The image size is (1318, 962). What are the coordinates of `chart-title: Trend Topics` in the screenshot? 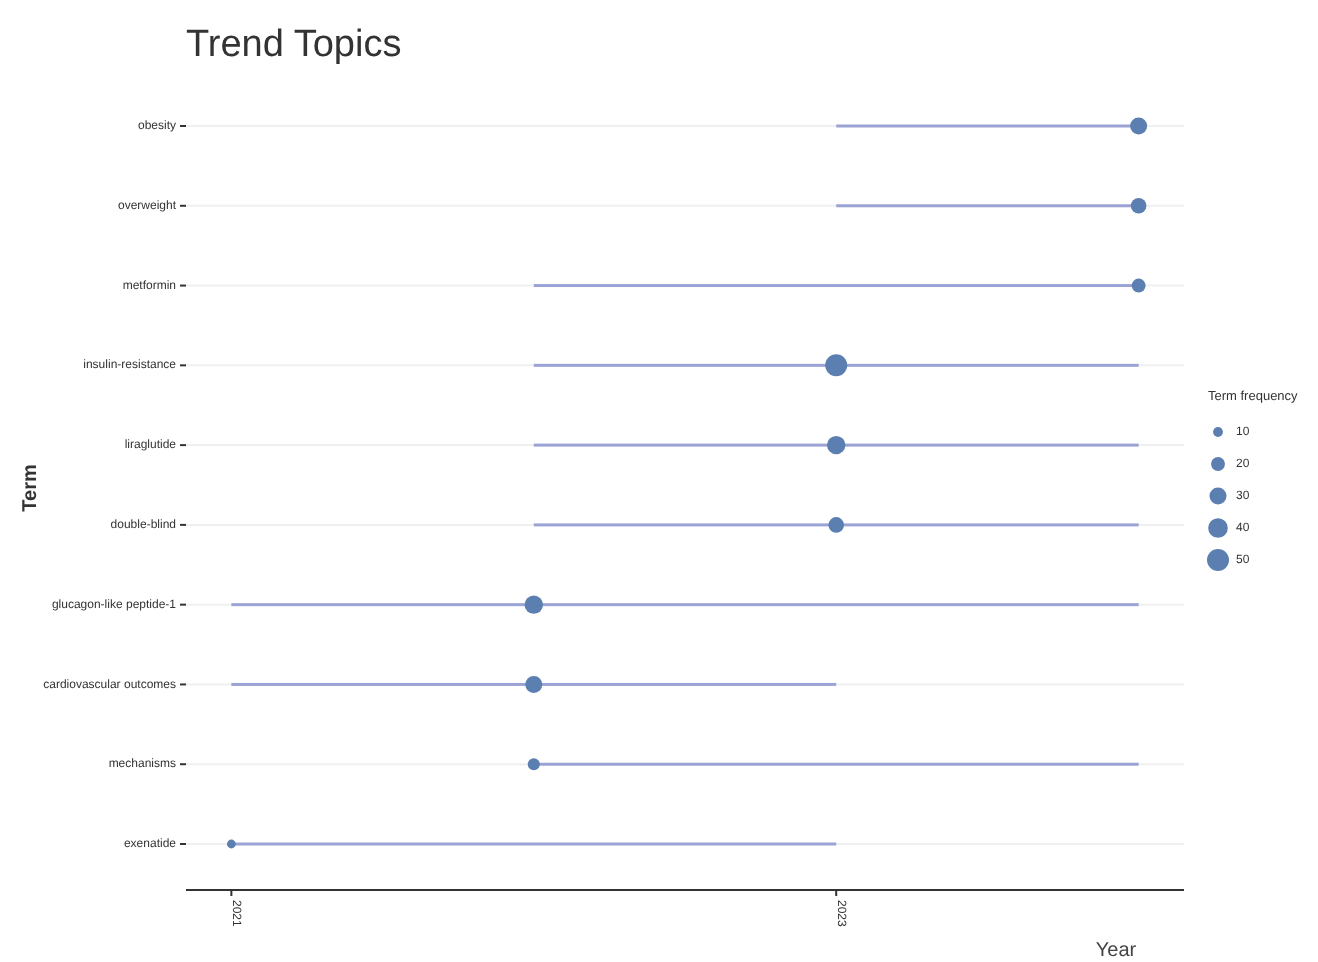 It's located at (294, 45).